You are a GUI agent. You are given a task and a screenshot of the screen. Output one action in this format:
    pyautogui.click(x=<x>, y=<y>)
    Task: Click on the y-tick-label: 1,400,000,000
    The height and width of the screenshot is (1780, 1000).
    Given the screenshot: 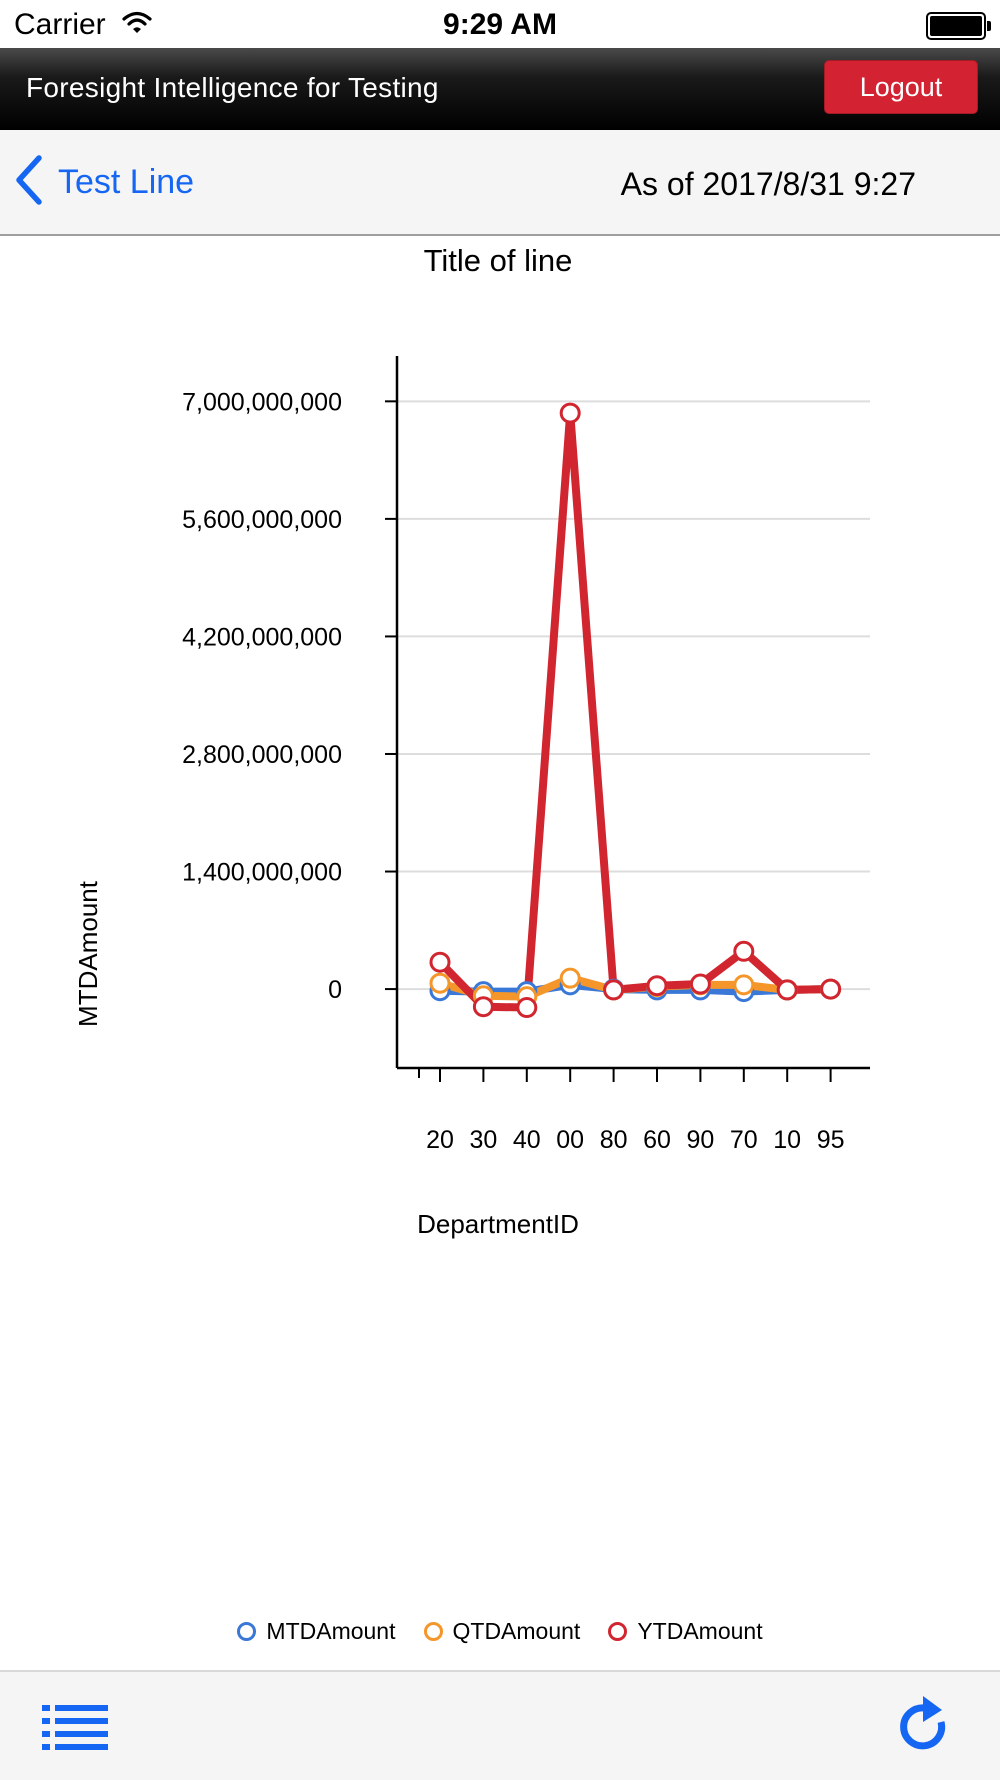 What is the action you would take?
    pyautogui.click(x=262, y=873)
    